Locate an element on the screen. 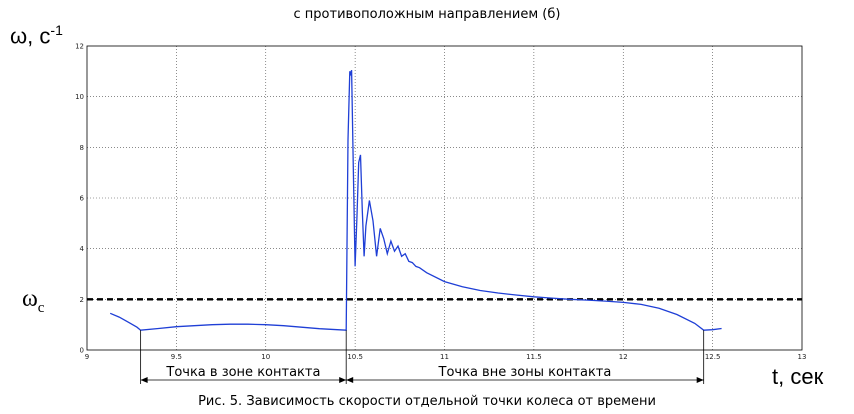  y-tick-label: 12 is located at coordinates (79, 47).